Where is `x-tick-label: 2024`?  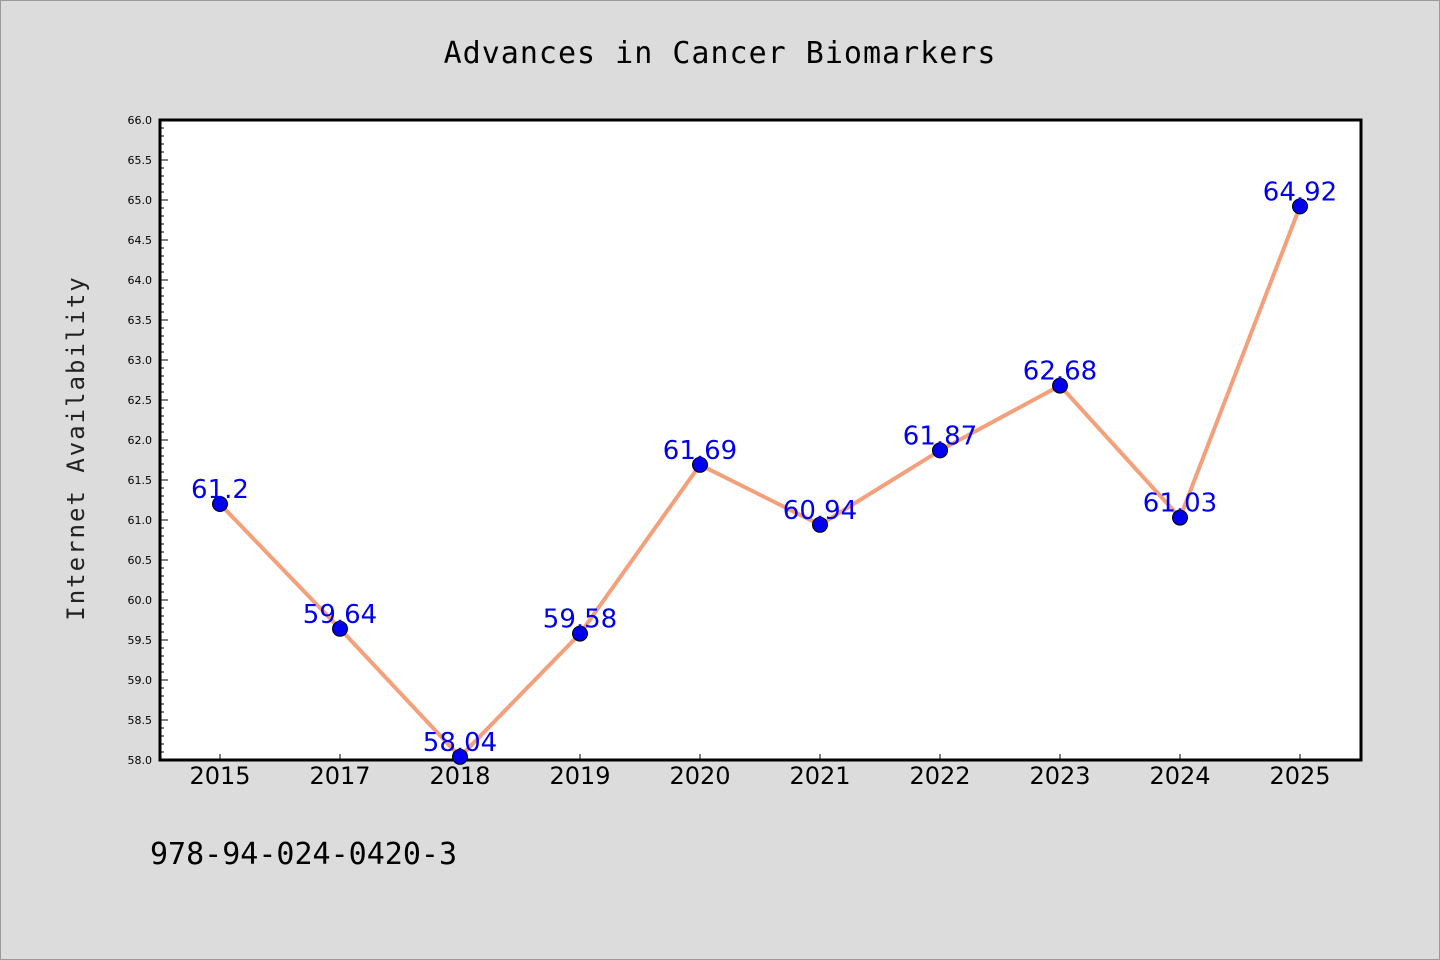
x-tick-label: 2024 is located at coordinates (1179, 776).